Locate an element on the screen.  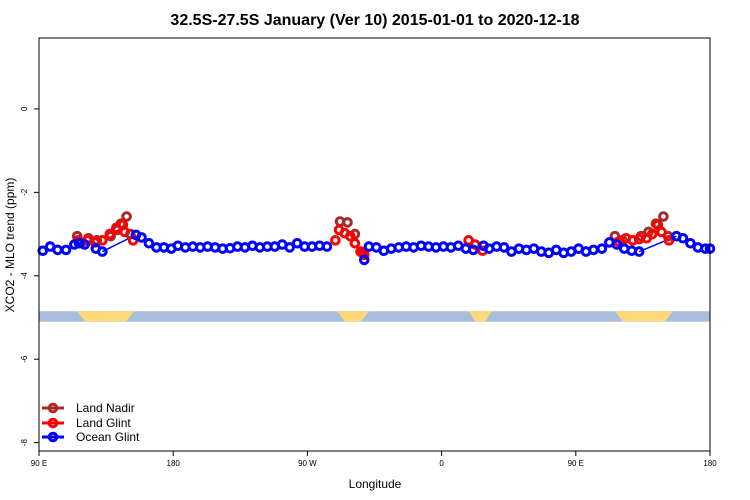
legend-entry-land-nadir: Land Nadir is located at coordinates (88, 408).